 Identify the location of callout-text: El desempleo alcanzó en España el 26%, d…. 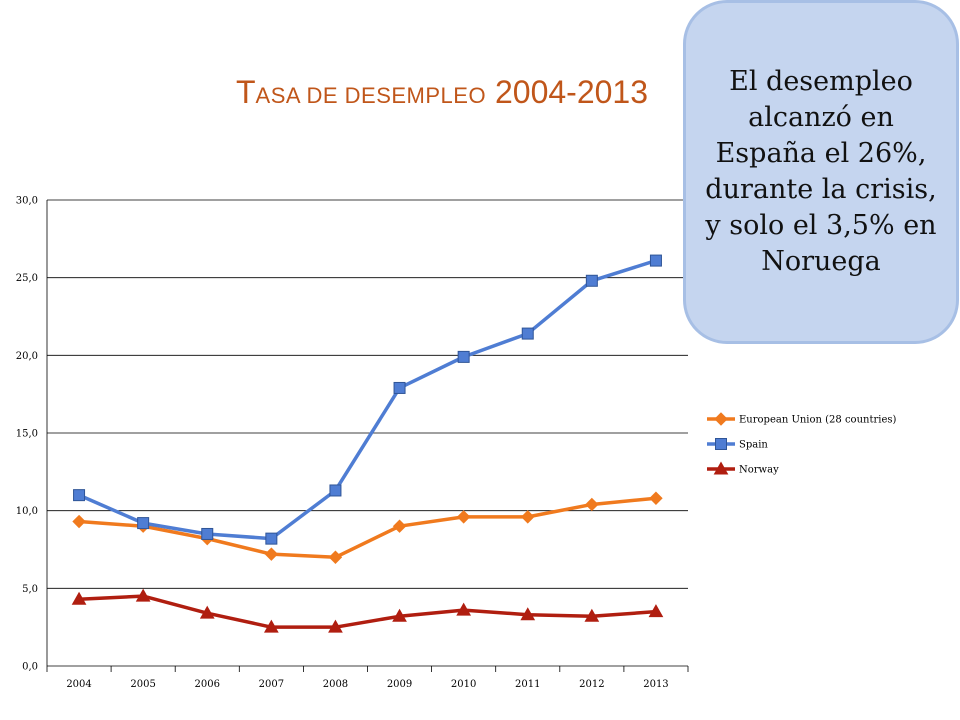
(821, 171).